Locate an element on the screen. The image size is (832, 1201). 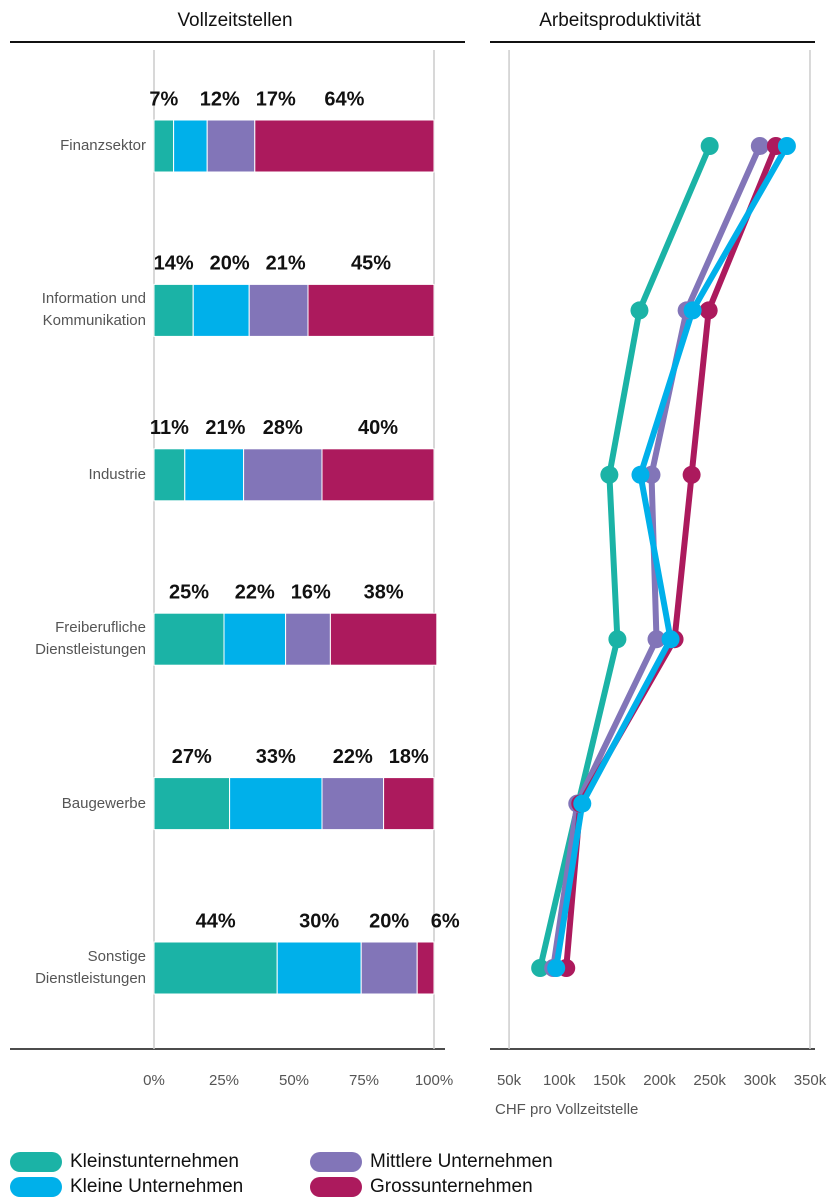
value-label: 12% is located at coordinates (220, 99).